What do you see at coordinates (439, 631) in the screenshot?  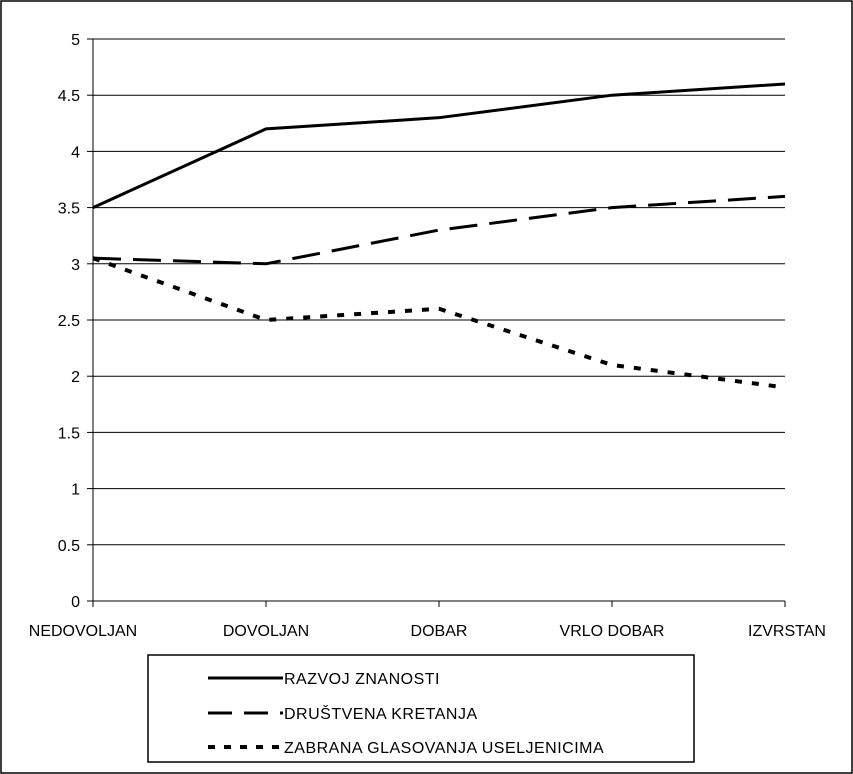 I see `x-tick-label: DOBAR` at bounding box center [439, 631].